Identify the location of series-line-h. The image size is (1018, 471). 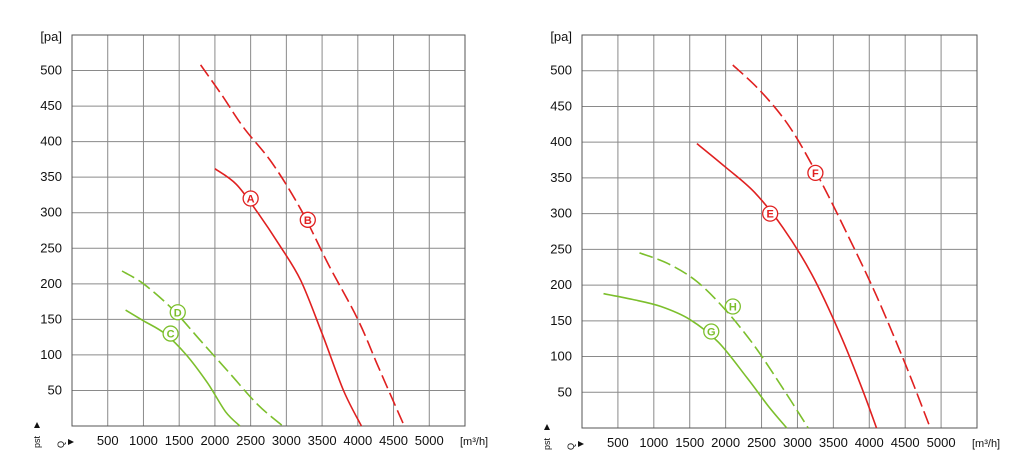
(724, 340).